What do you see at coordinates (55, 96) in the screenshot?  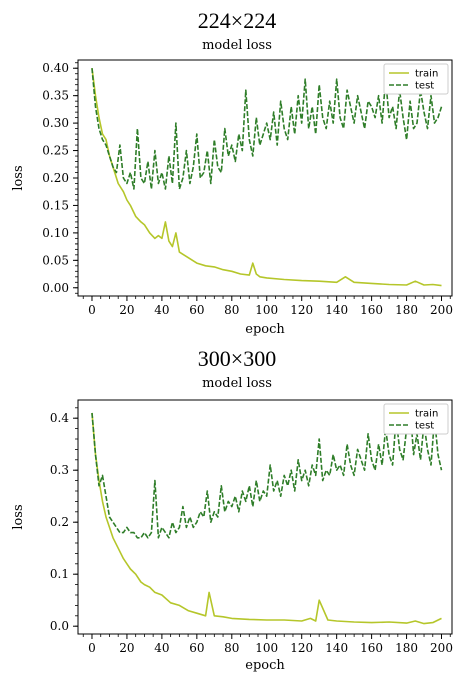 I see `y-tick-label: 0.35` at bounding box center [55, 96].